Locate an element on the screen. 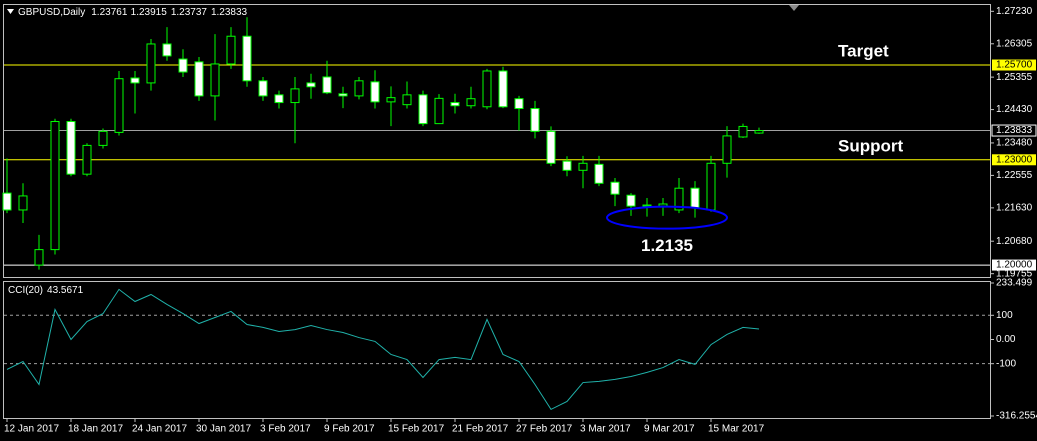 This screenshot has height=441, width=1037. chart-header: GBPUSD,Daily 1.23761 1.23915 1.23737 1.23833 is located at coordinates (133, 12).